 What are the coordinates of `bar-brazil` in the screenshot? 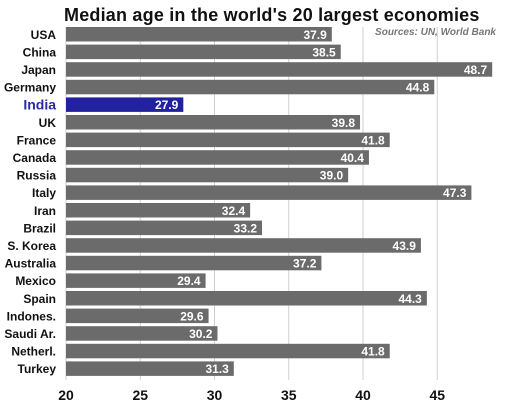 It's located at (164, 228).